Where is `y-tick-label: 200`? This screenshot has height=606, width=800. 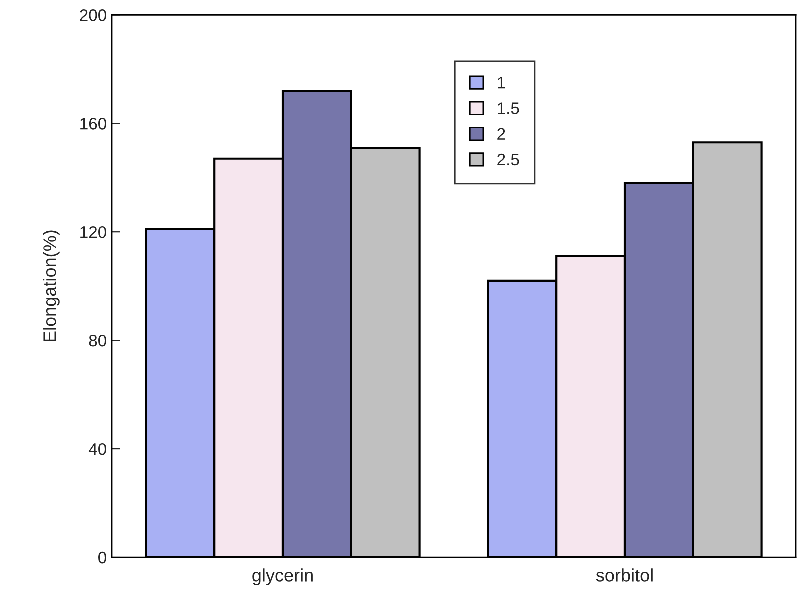
y-tick-label: 200 is located at coordinates (93, 16).